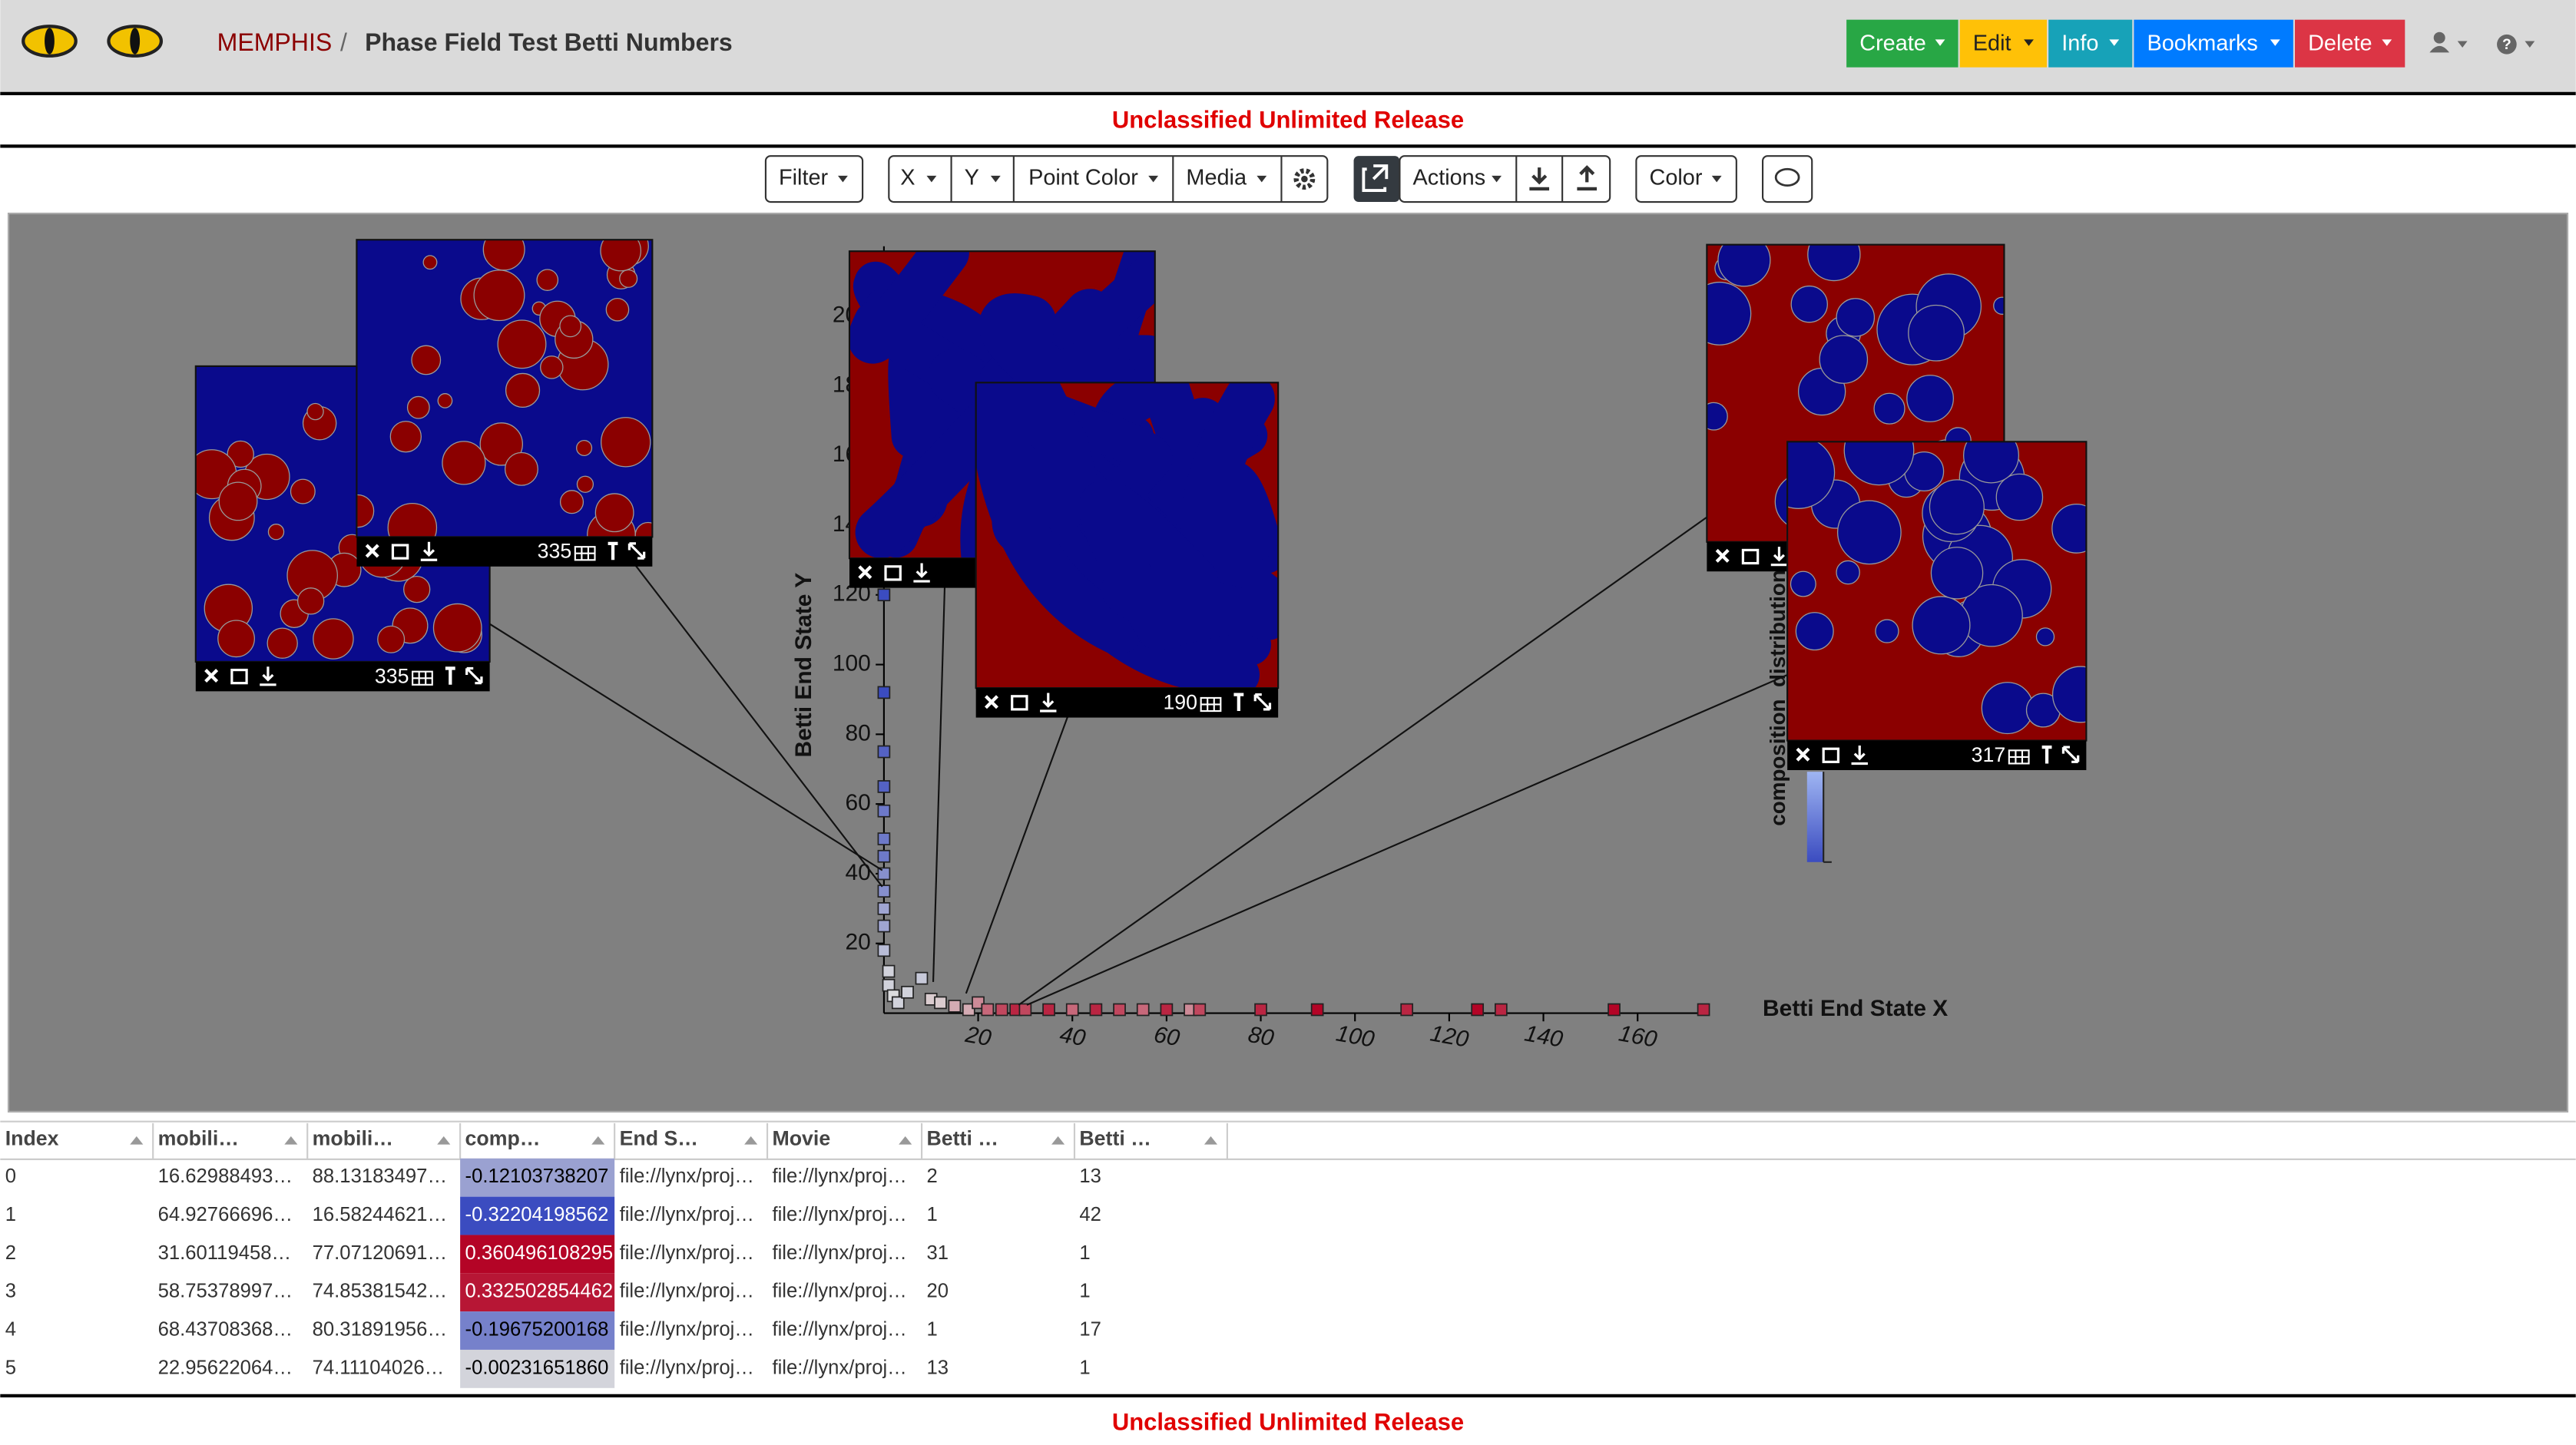 The height and width of the screenshot is (1445, 2576). I want to click on button-label: X, so click(907, 178).